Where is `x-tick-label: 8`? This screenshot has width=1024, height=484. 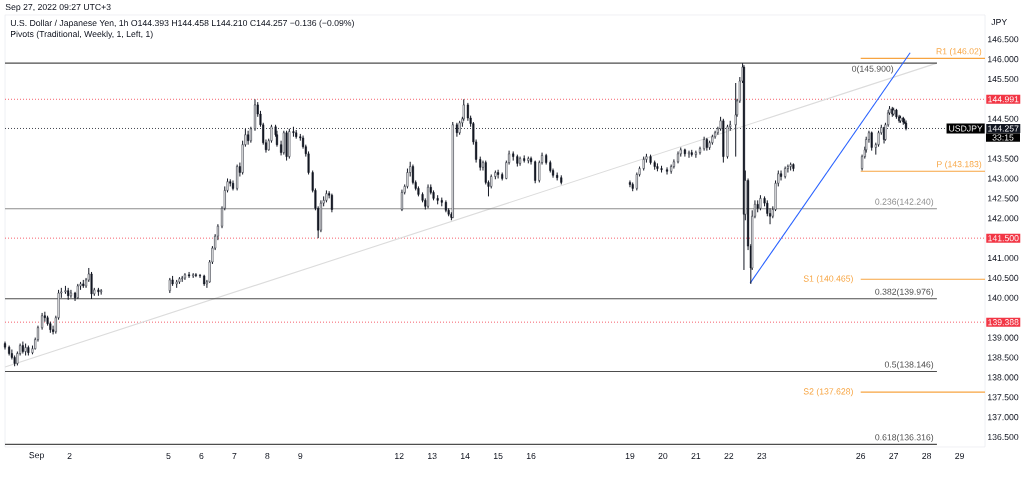
x-tick-label: 8 is located at coordinates (267, 456).